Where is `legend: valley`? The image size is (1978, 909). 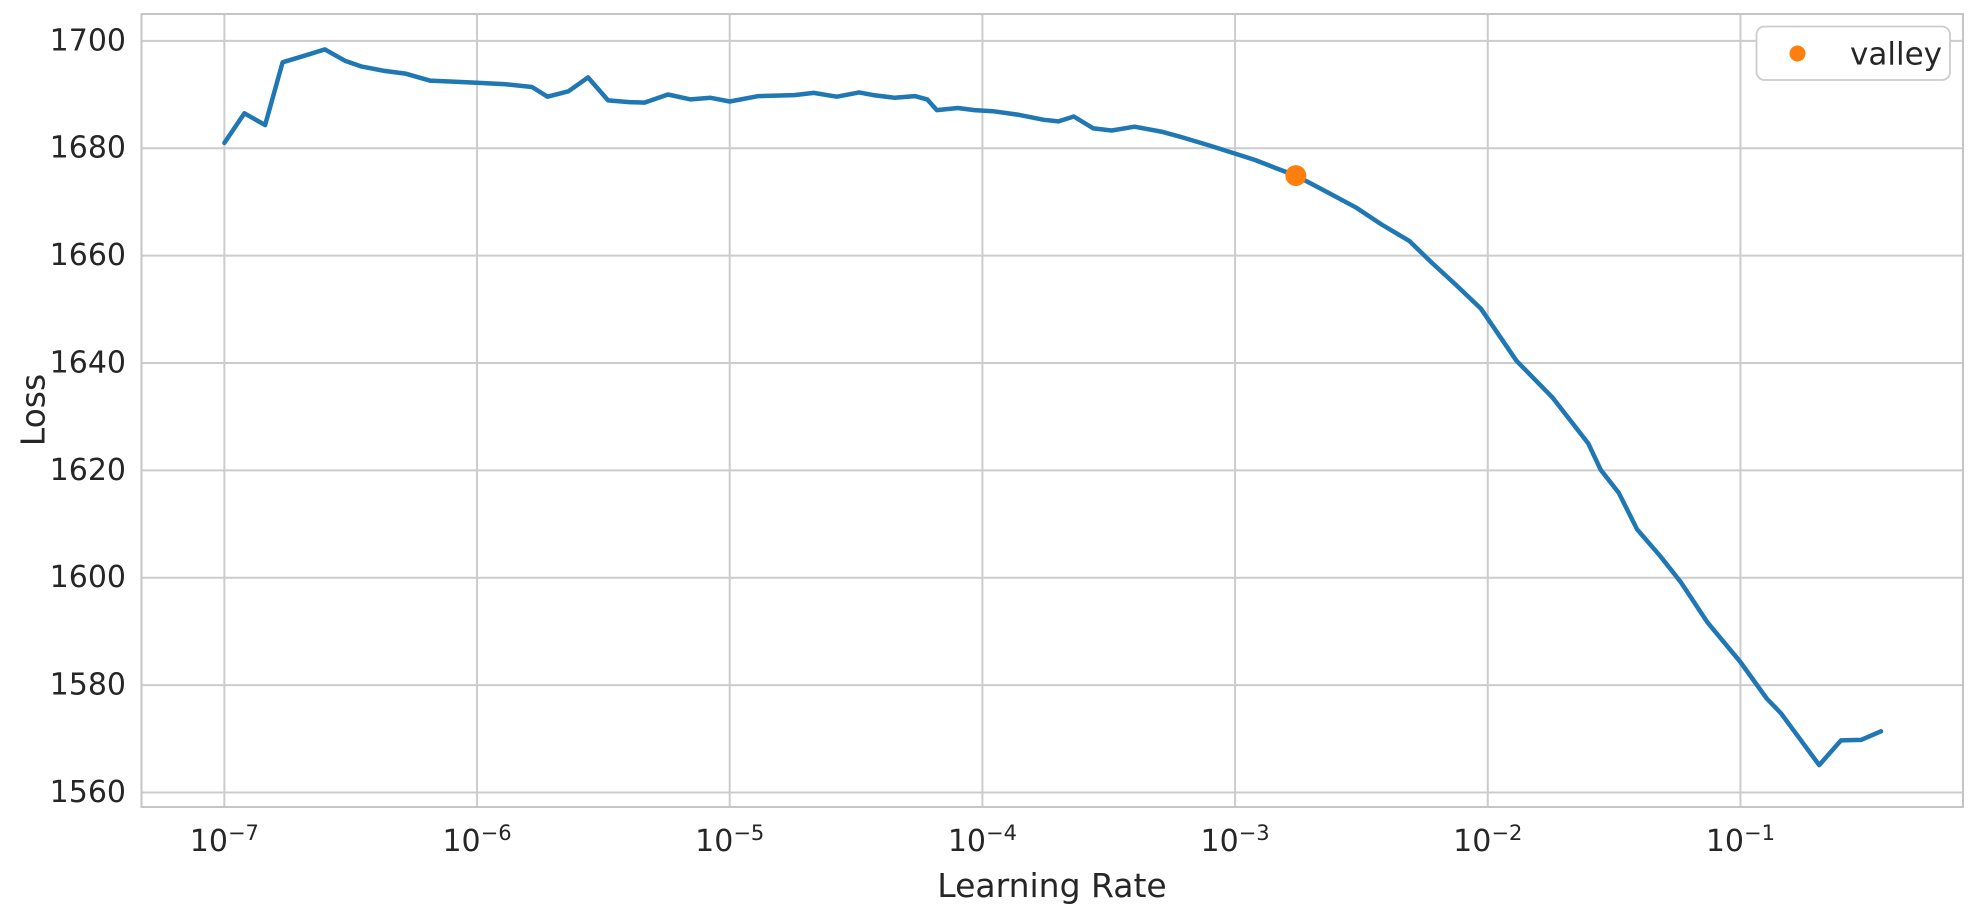 legend: valley is located at coordinates (1853, 53).